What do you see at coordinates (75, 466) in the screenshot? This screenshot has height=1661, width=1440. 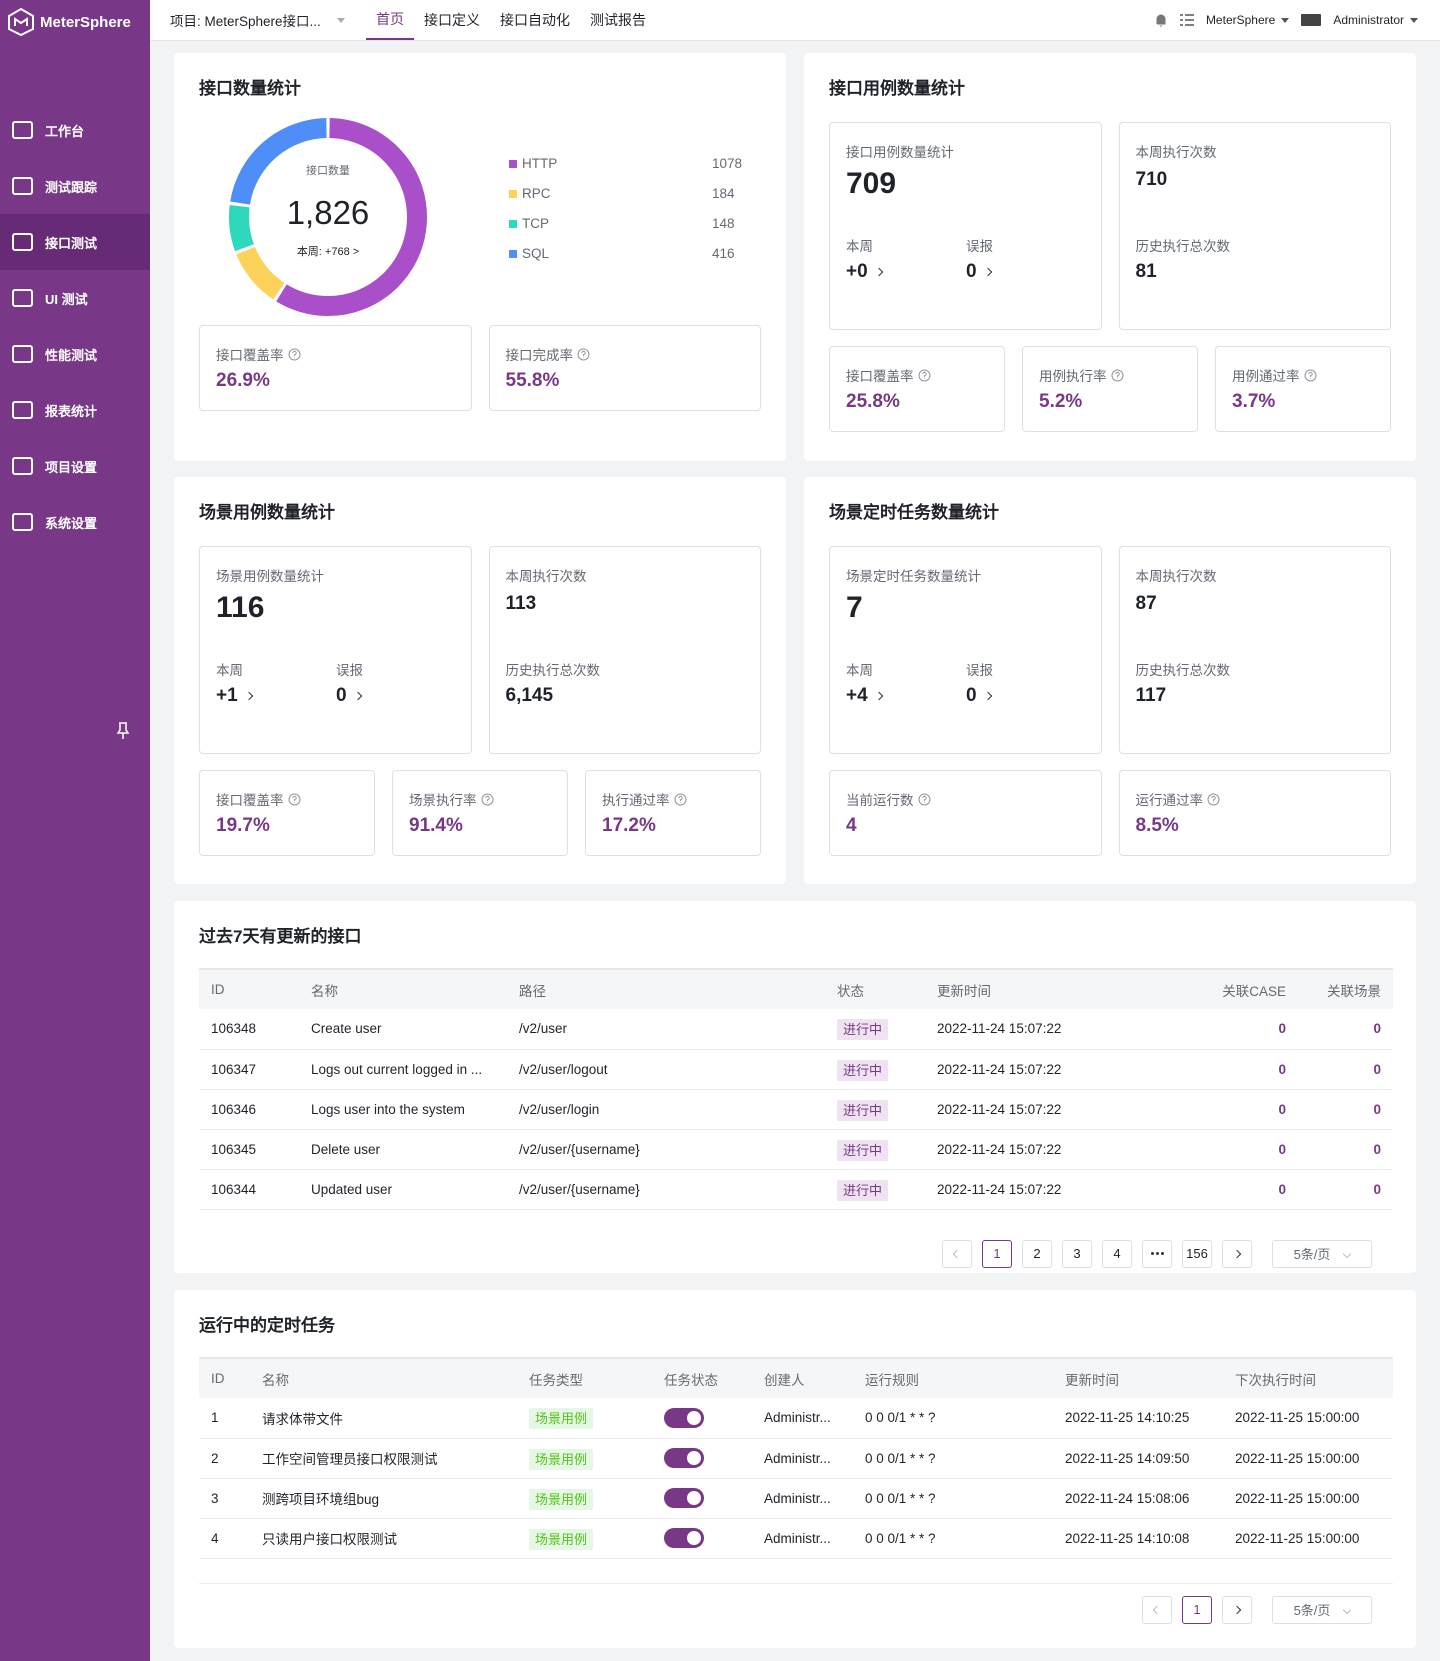 I see `menu-item: 项目设置` at bounding box center [75, 466].